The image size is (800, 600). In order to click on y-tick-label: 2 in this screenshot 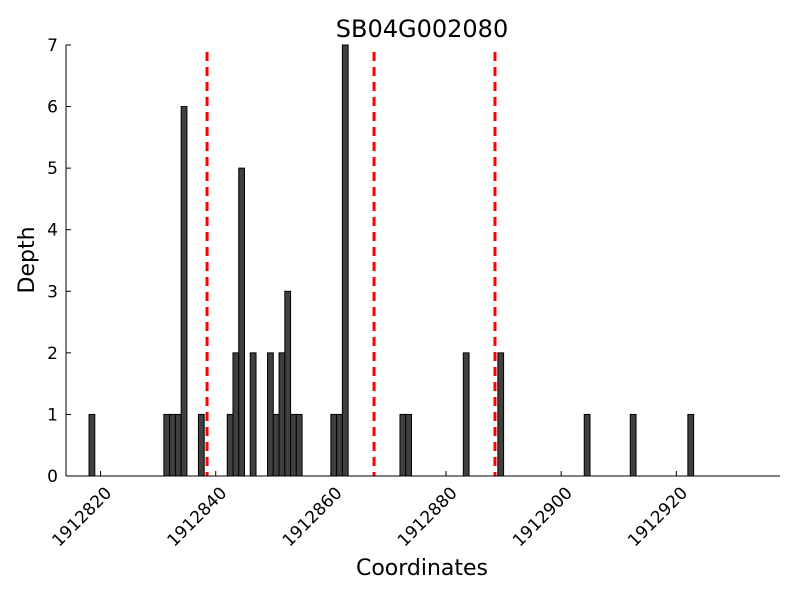, I will do `click(52, 354)`.